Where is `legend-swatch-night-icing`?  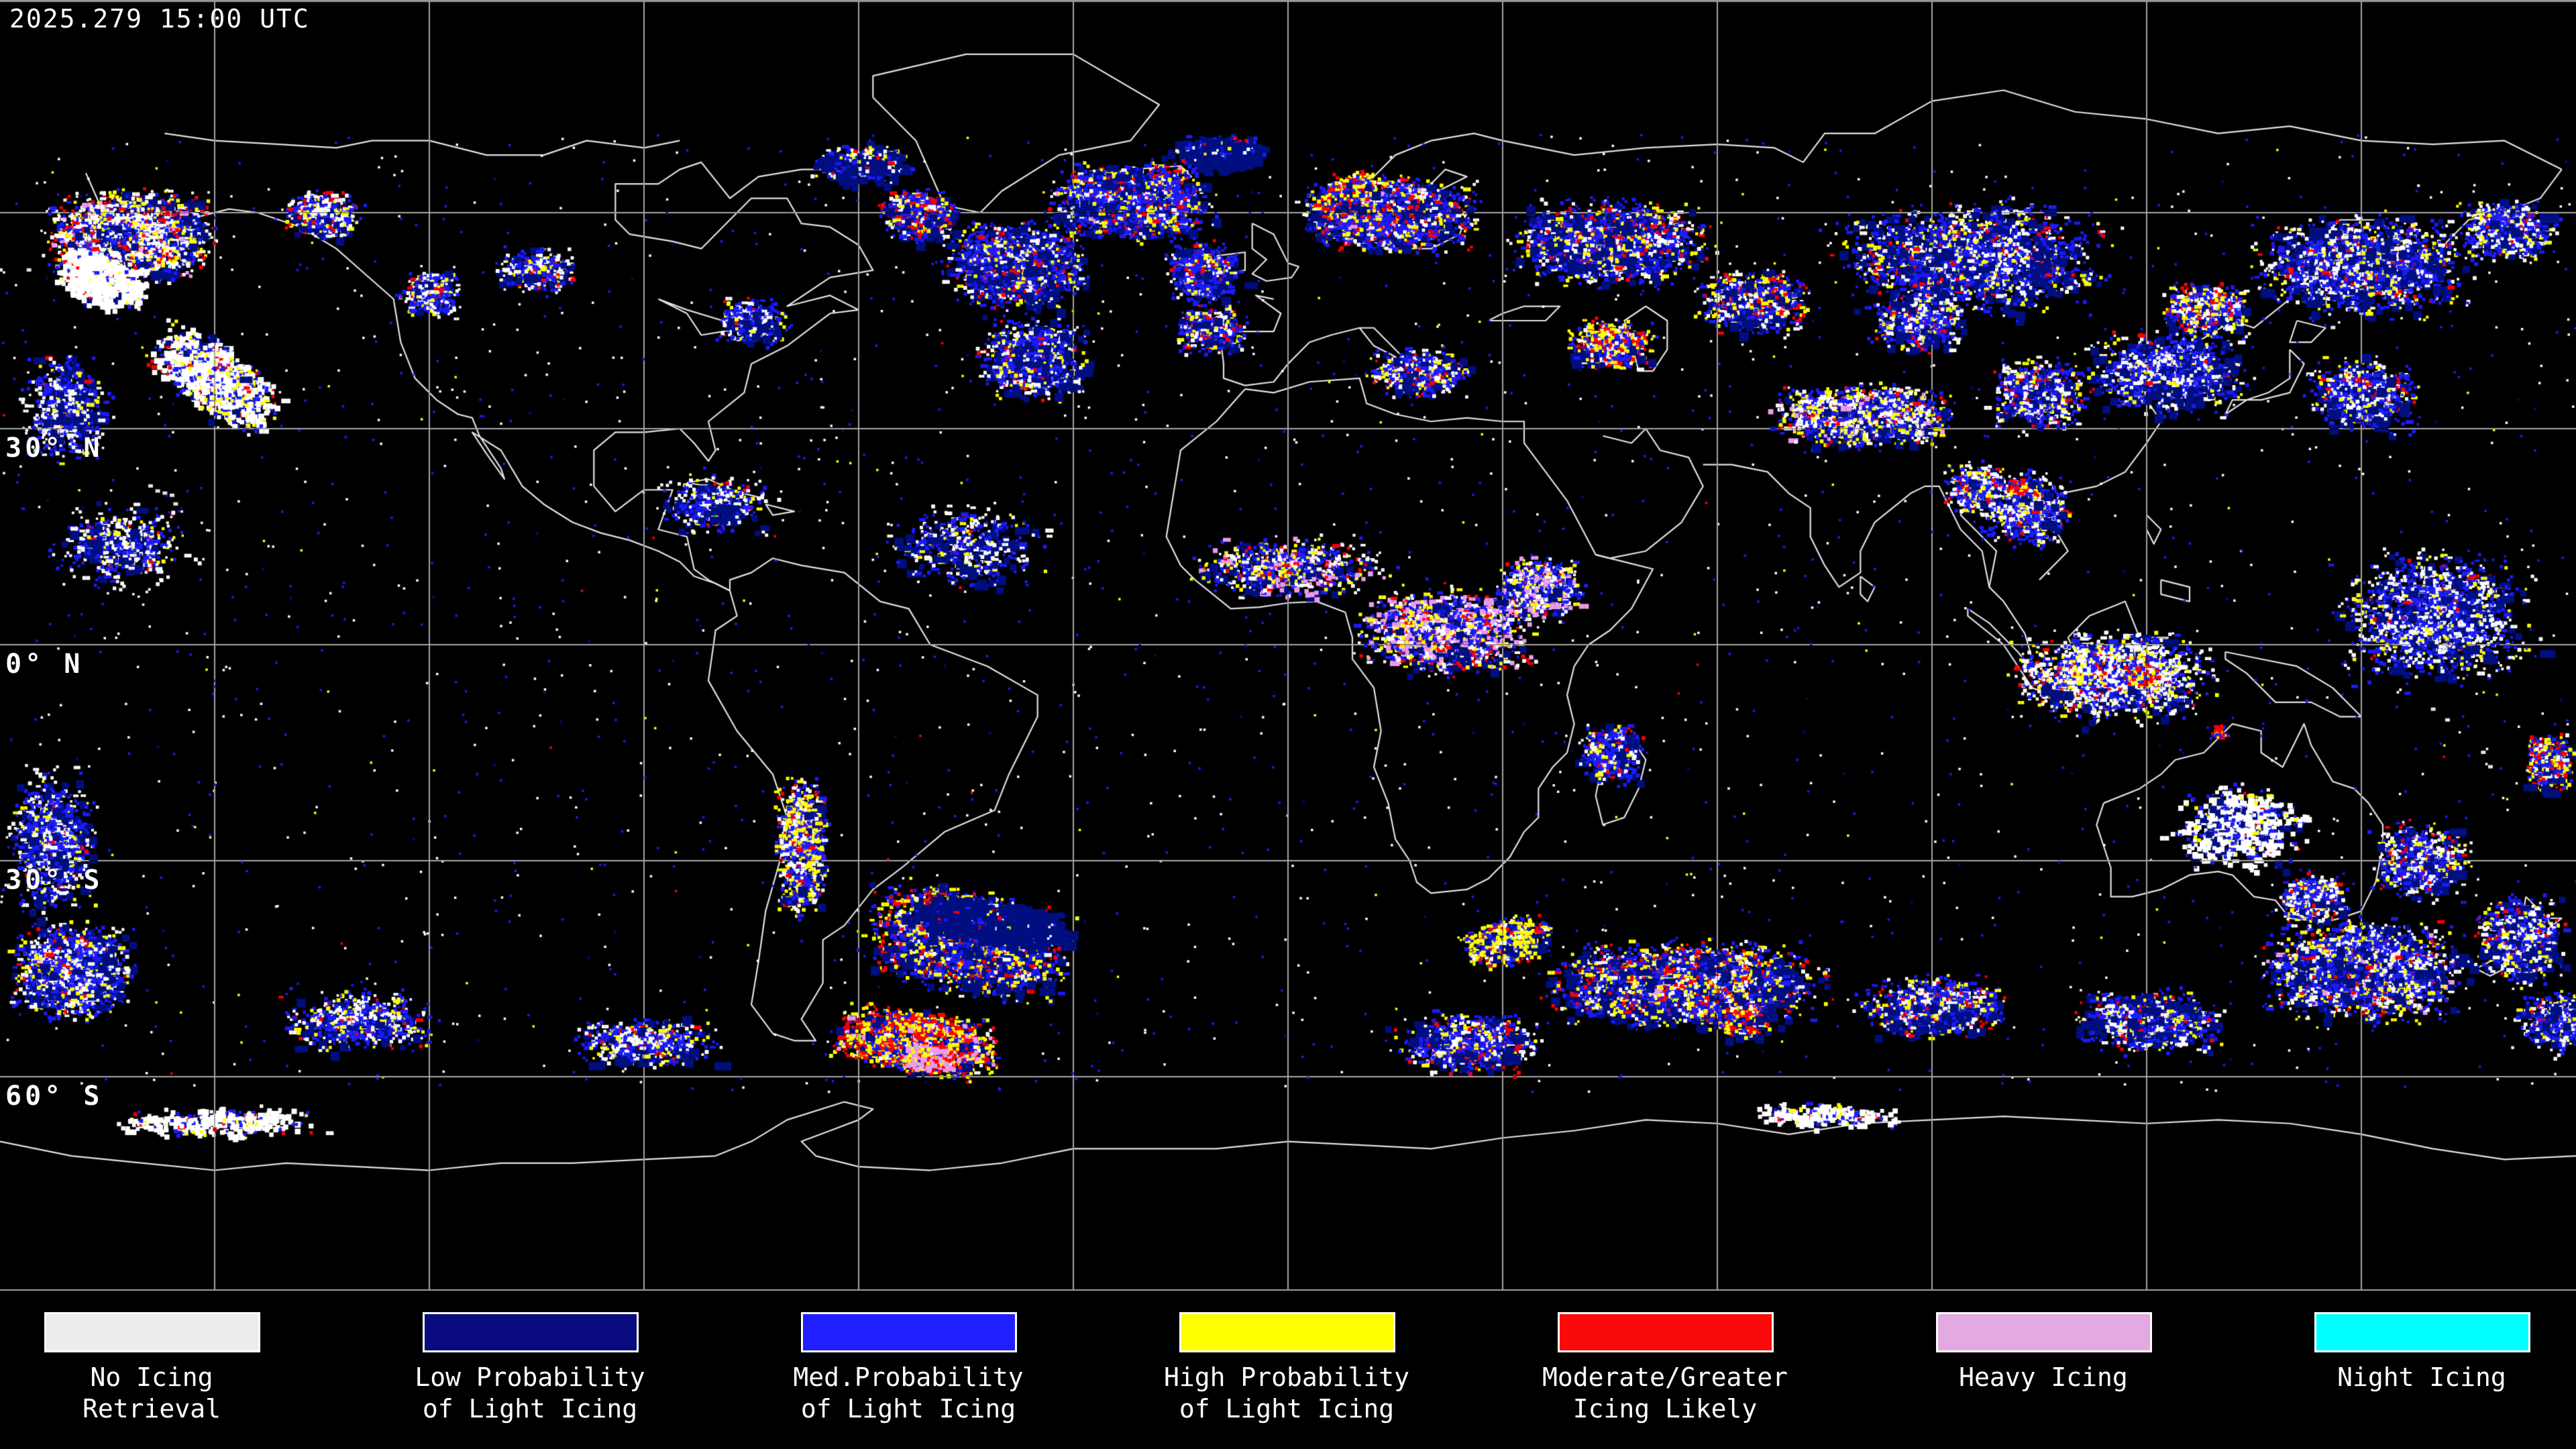
legend-swatch-night-icing is located at coordinates (2422, 1332).